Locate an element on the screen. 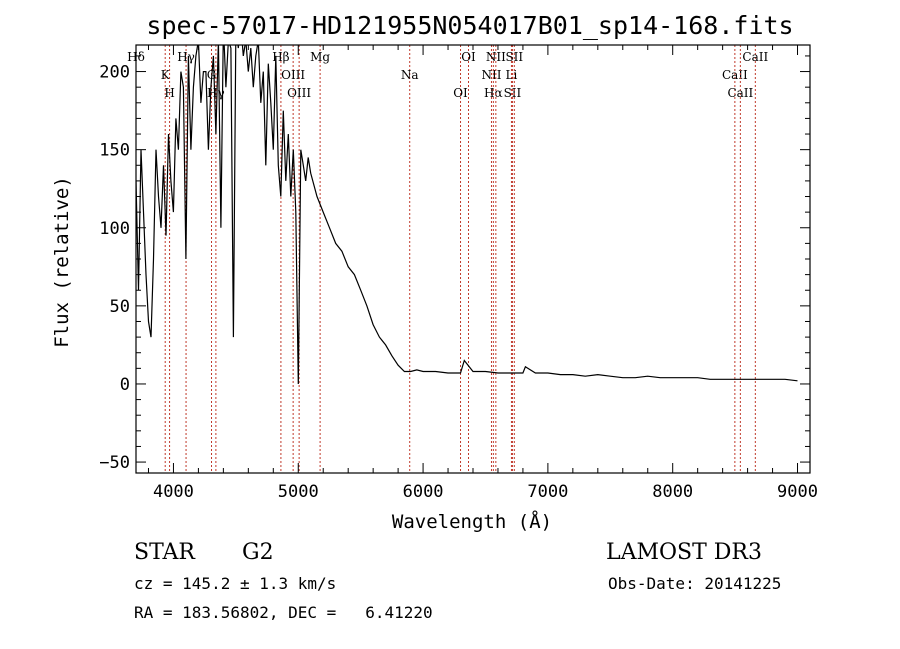 The height and width of the screenshot is (649, 900). marker-label: K is located at coordinates (166, 75).